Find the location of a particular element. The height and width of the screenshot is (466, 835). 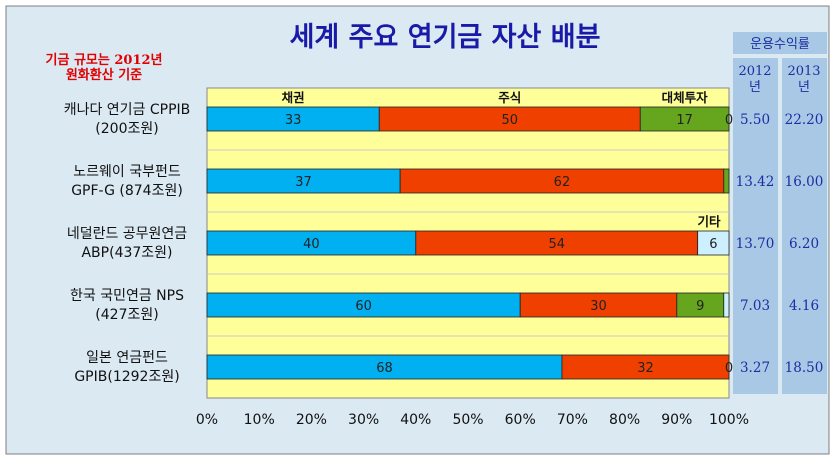

chart-note-line-1: 기금 규모는 2012년 is located at coordinates (104, 60).